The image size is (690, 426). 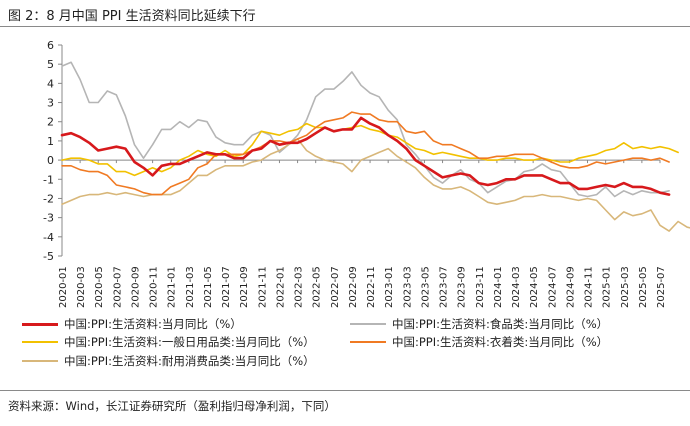 I want to click on legend-item-daily-goods: 中国:PPI:生活资料:一般日用品类:当月同比（%）, so click(x=168, y=342).